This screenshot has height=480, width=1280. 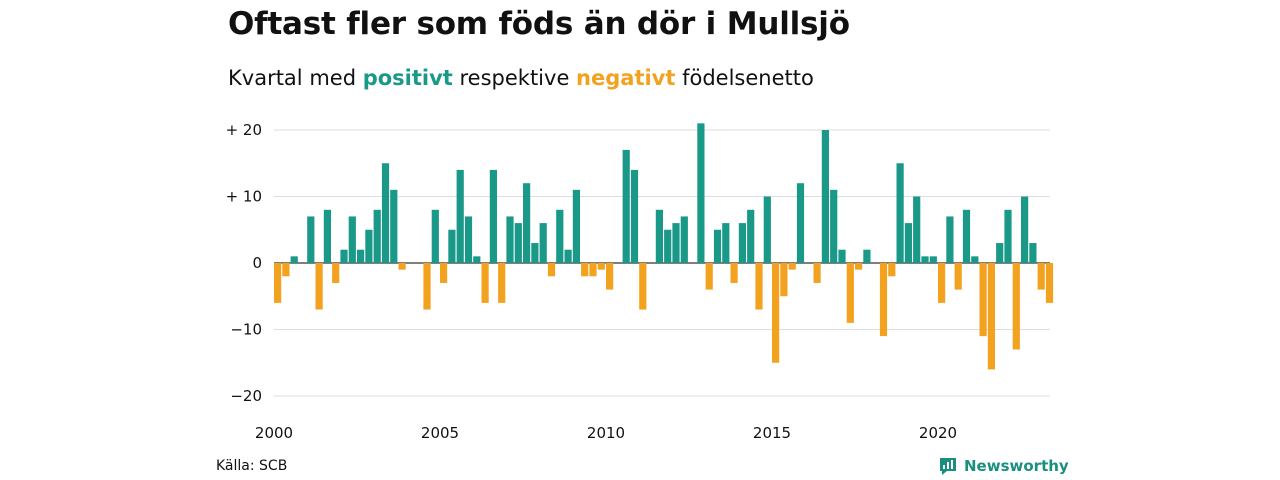 I want to click on brand-logo: Newsworthy, so click(x=1003, y=466).